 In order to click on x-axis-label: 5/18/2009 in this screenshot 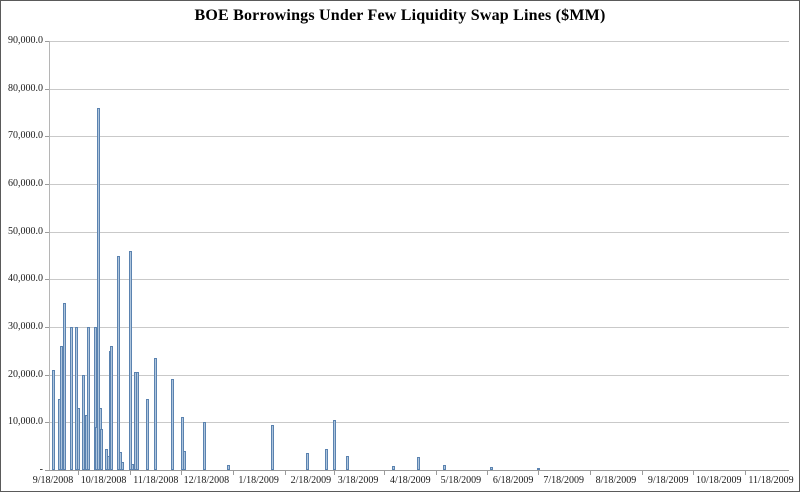, I will do `click(461, 480)`.